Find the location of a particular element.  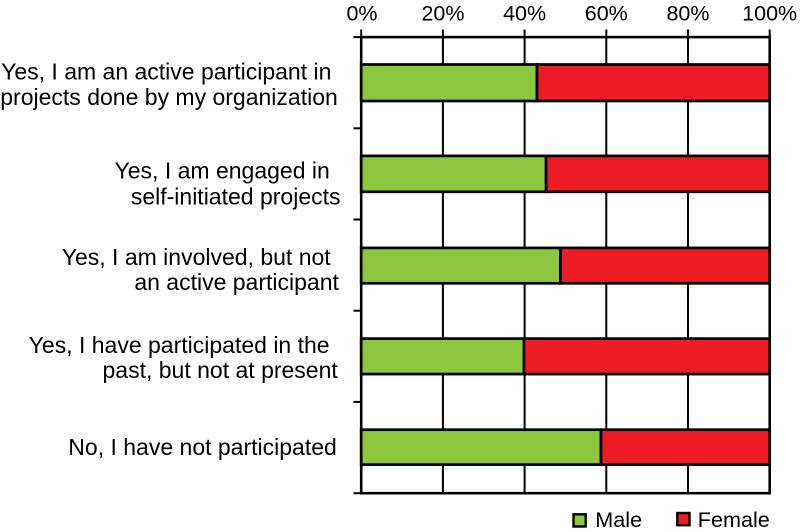

svg-text:projects done by my organizati: projects done by my organization is located at coordinates (169, 97).